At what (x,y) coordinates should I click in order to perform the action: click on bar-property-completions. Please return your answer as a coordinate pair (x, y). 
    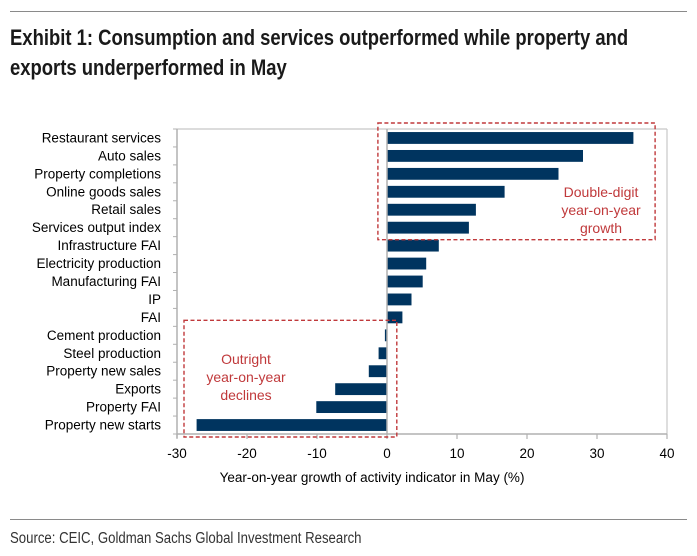
    Looking at the image, I should click on (473, 173).